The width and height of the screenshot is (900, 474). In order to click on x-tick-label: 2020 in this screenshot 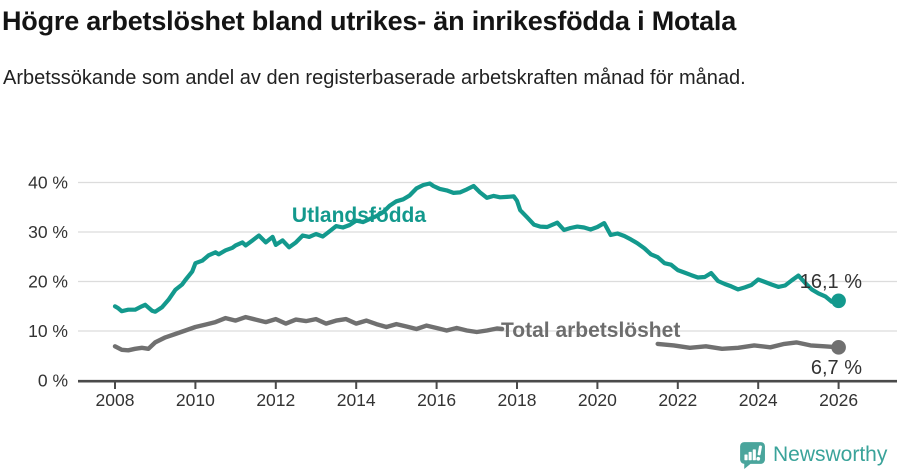, I will do `click(597, 400)`.